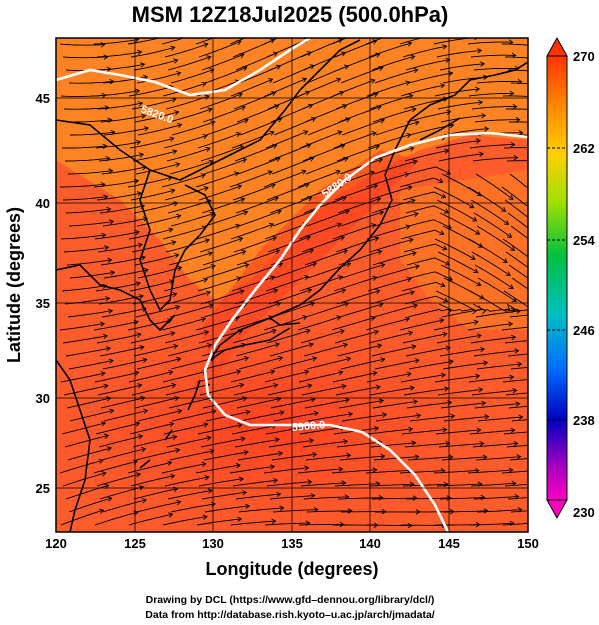 This screenshot has height=625, width=599. What do you see at coordinates (584, 148) in the screenshot?
I see `colorbar-tick-label: 262` at bounding box center [584, 148].